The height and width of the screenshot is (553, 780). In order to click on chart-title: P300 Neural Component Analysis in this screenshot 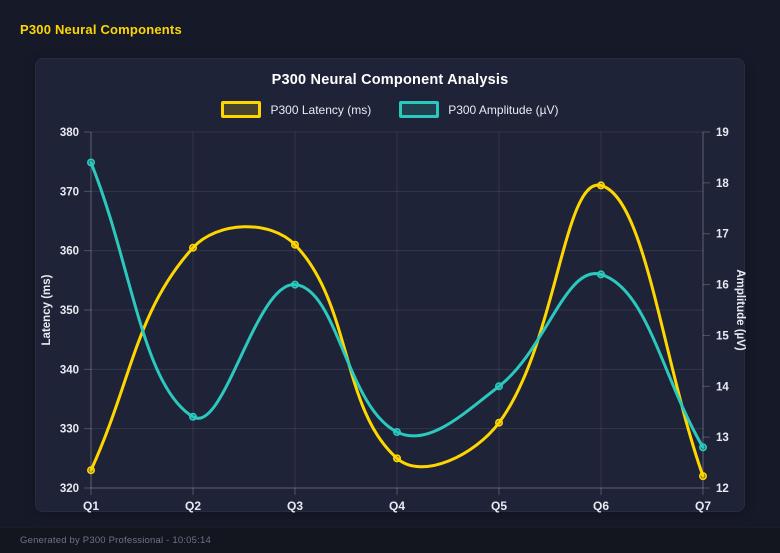, I will do `click(390, 80)`.